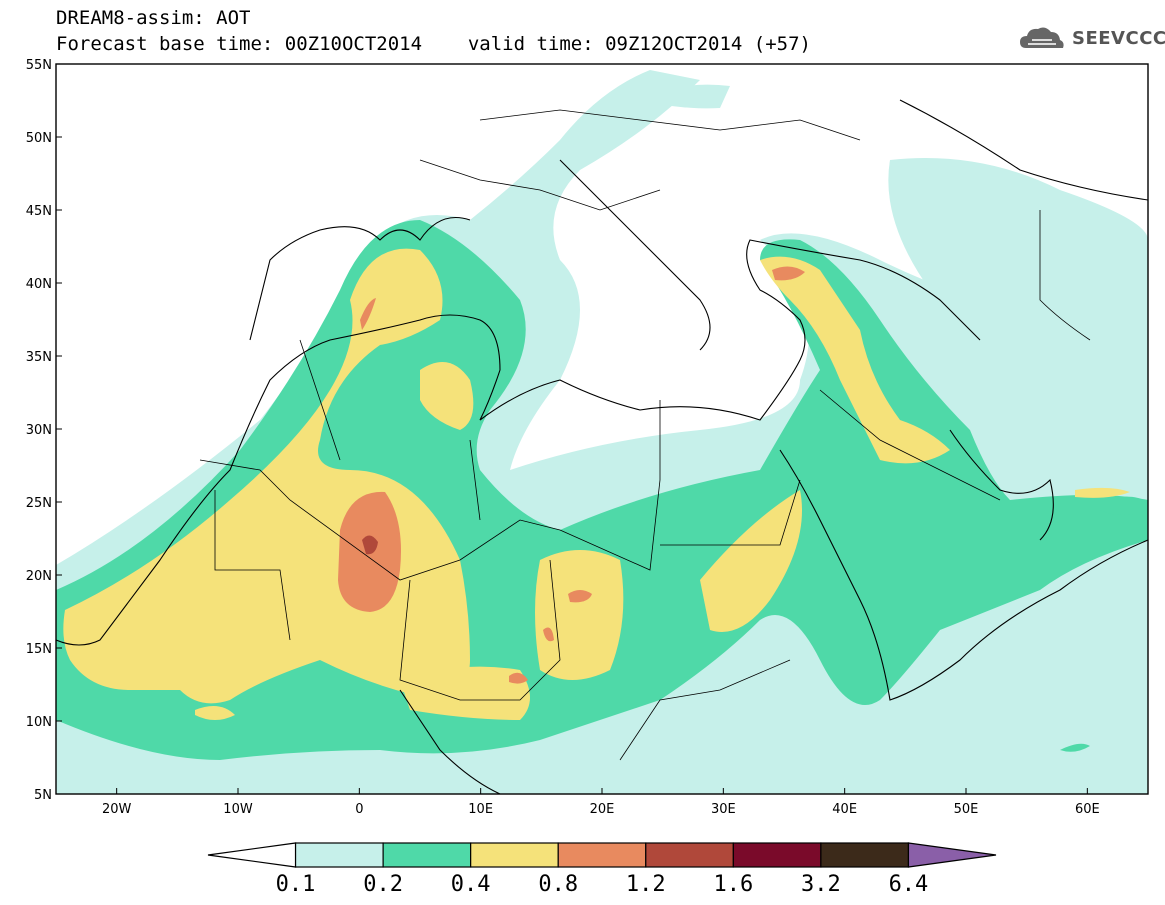 This screenshot has height=905, width=1165. I want to click on lat-tick-label: 10N, so click(39, 722).